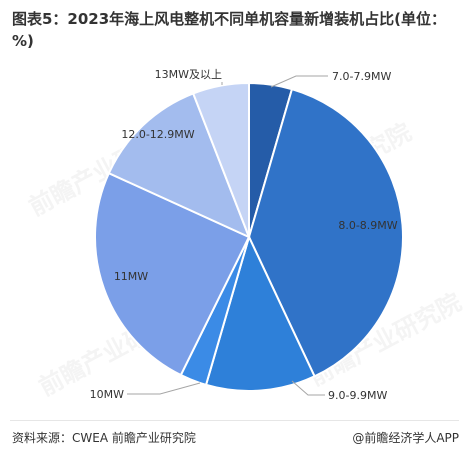 This screenshot has height=457, width=469. I want to click on footer-divider, so click(234, 420).